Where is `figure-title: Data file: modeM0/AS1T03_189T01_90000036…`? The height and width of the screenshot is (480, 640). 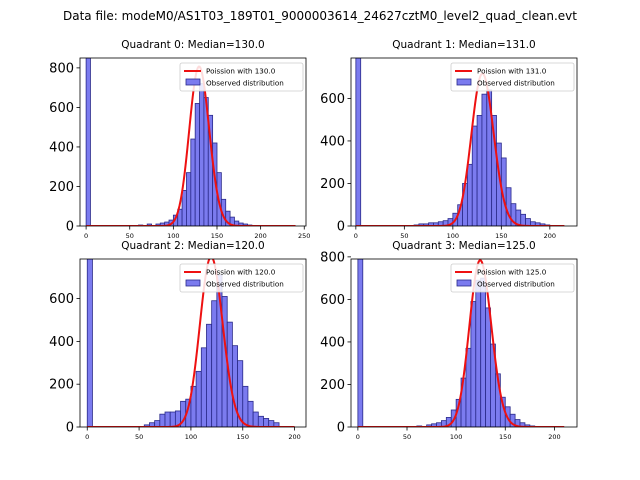
figure-title: Data file: modeM0/AS1T03_189T01_90000036… is located at coordinates (320, 16).